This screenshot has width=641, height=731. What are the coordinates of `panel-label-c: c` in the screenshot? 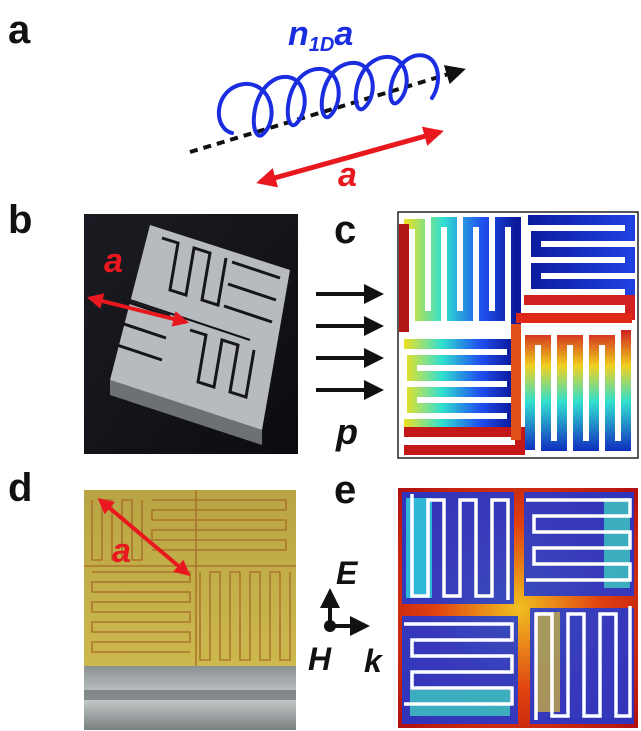 It's located at (345, 230).